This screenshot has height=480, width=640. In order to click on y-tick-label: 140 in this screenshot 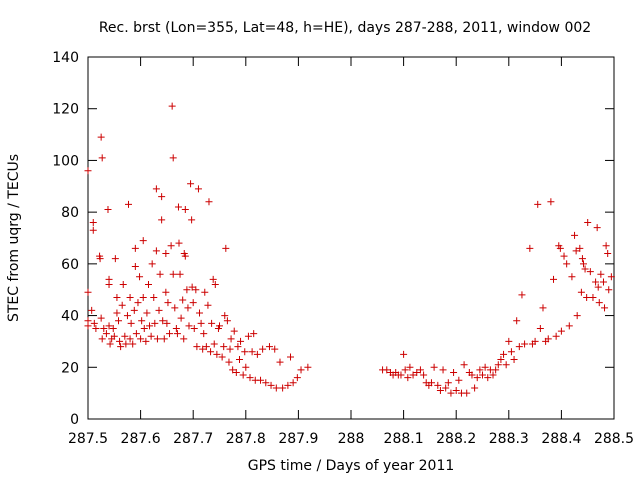, I will do `click(65, 58)`.